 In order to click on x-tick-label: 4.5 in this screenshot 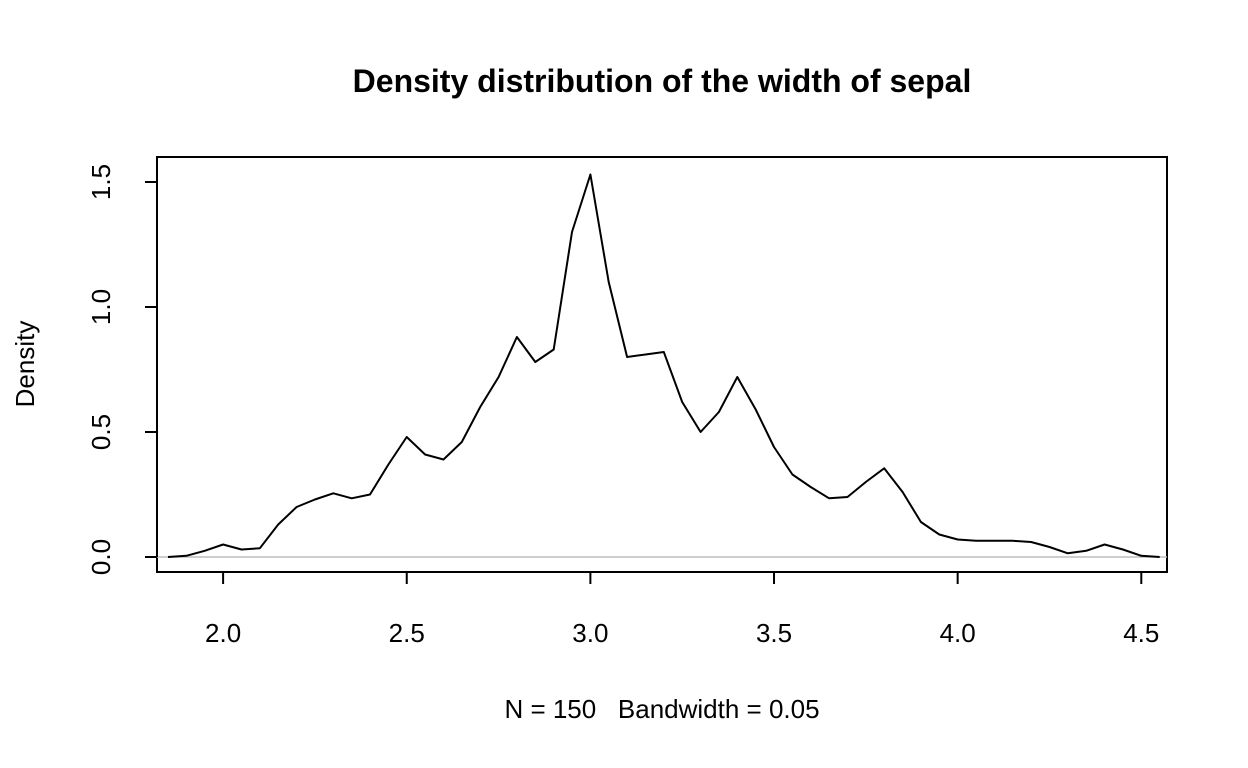, I will do `click(1141, 633)`.